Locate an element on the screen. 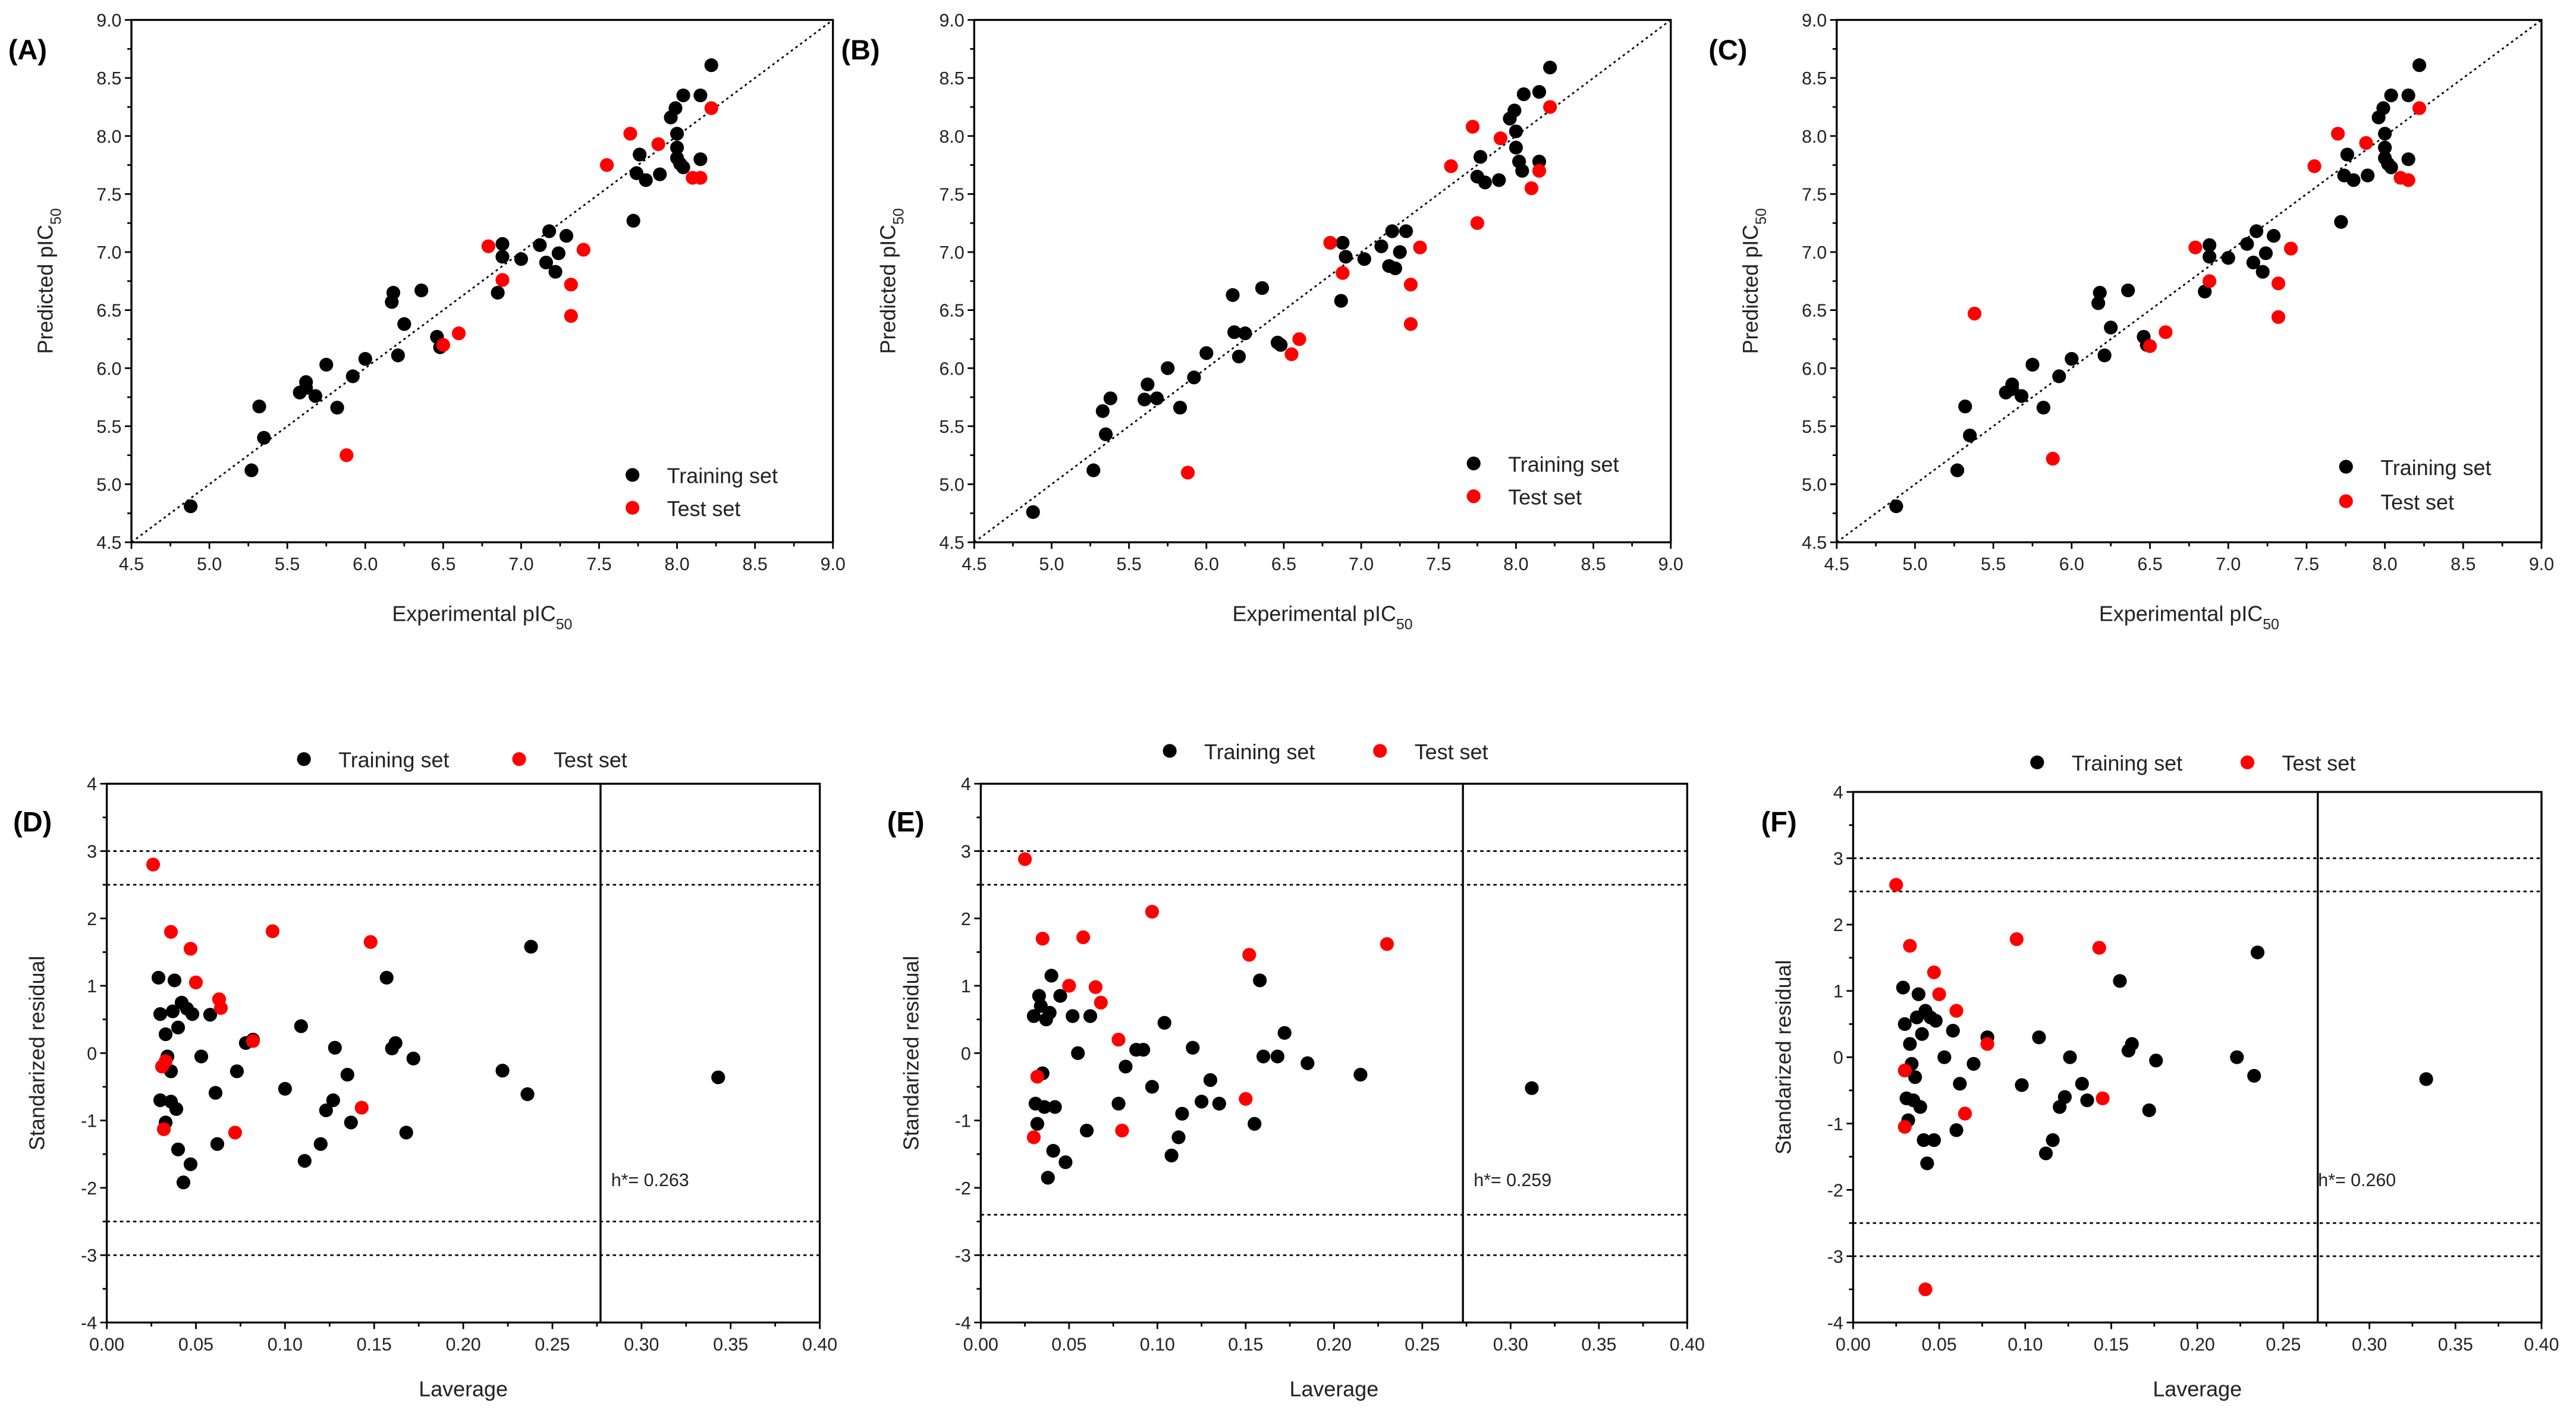 This screenshot has width=2576, height=1418. x-tick-label: 8.0 is located at coordinates (1515, 564).